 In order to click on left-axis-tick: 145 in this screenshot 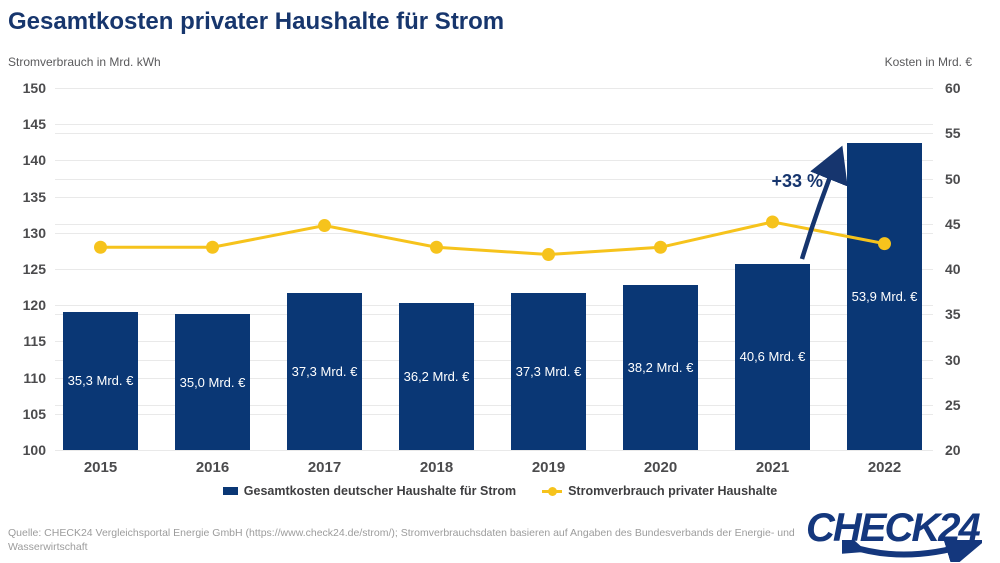, I will do `click(34, 124)`.